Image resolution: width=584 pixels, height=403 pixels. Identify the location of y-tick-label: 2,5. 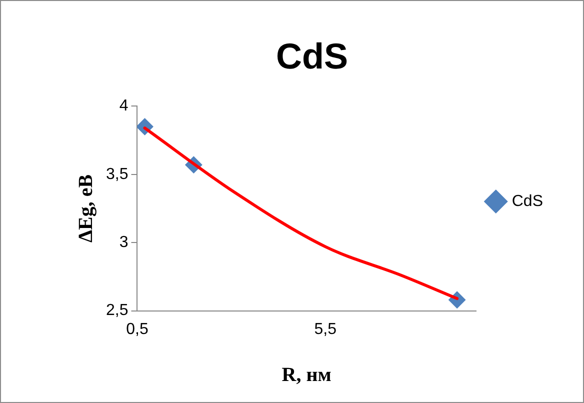
(117, 311).